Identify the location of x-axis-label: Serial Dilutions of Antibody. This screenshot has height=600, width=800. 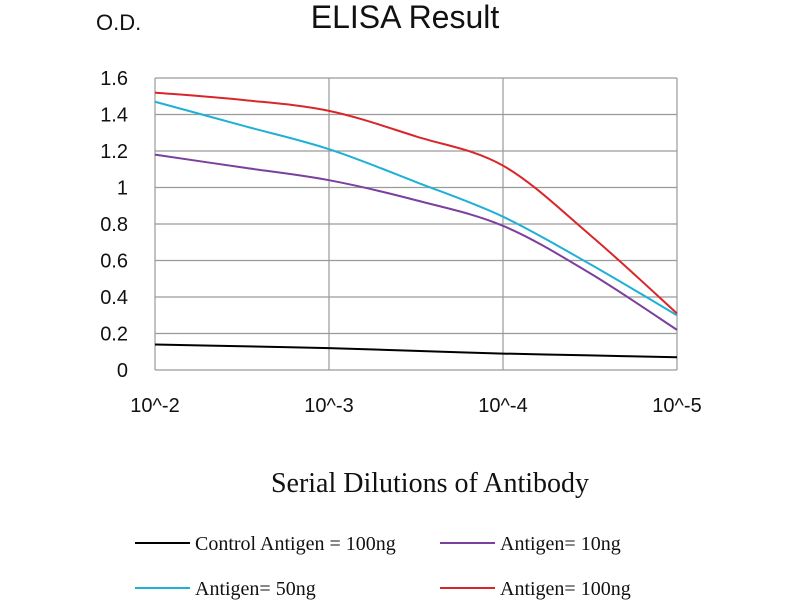
(430, 483).